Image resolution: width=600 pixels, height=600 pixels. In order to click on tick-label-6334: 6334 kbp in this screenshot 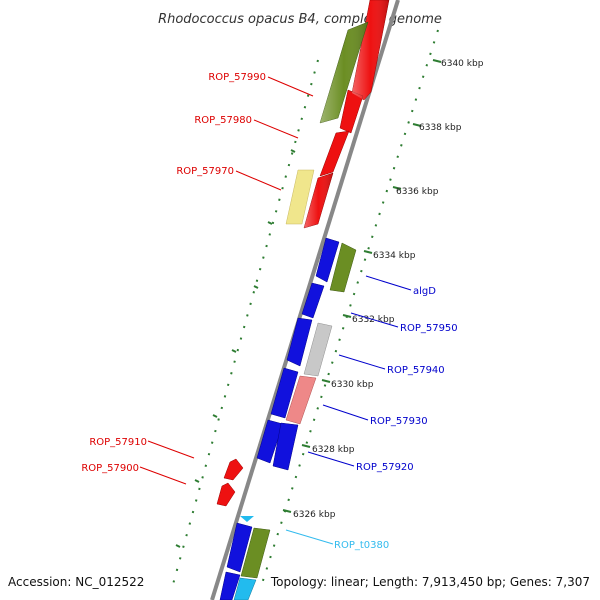, I will do `click(394, 256)`.